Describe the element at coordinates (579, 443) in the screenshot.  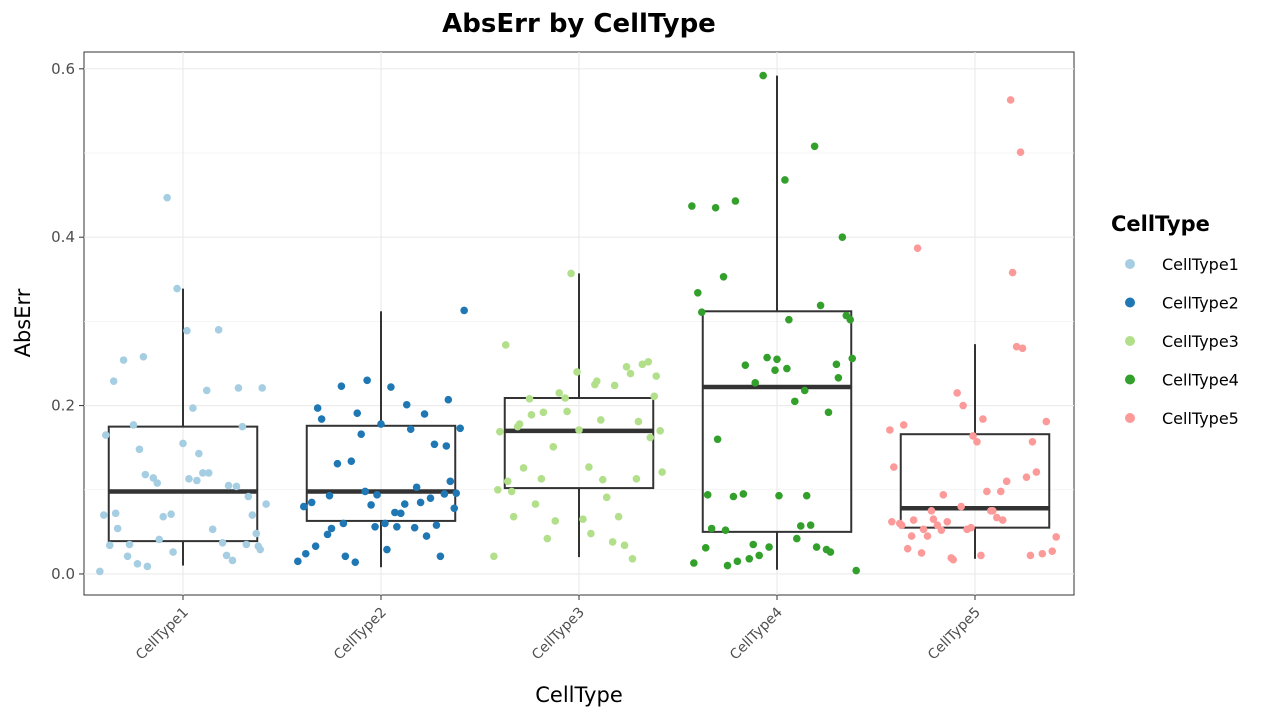
I see `box-iqr` at that location.